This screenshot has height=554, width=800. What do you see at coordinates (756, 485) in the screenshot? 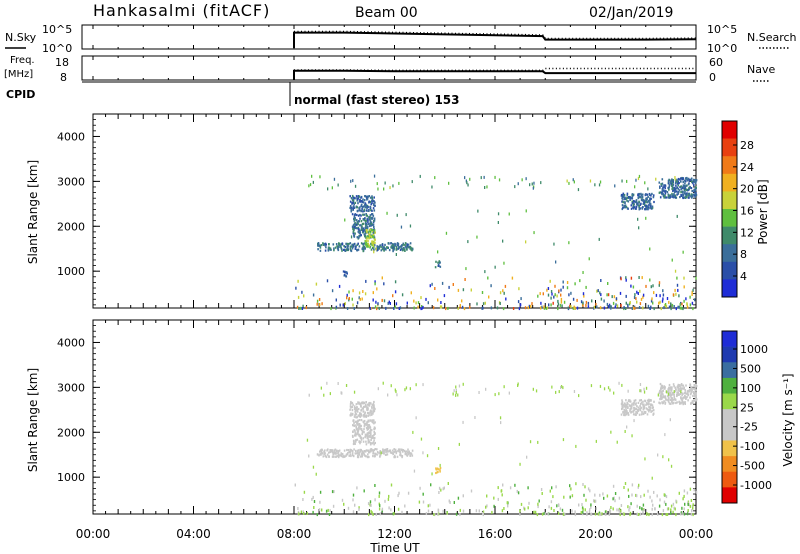
I see `colorbar-tick-label: -1000` at bounding box center [756, 485].